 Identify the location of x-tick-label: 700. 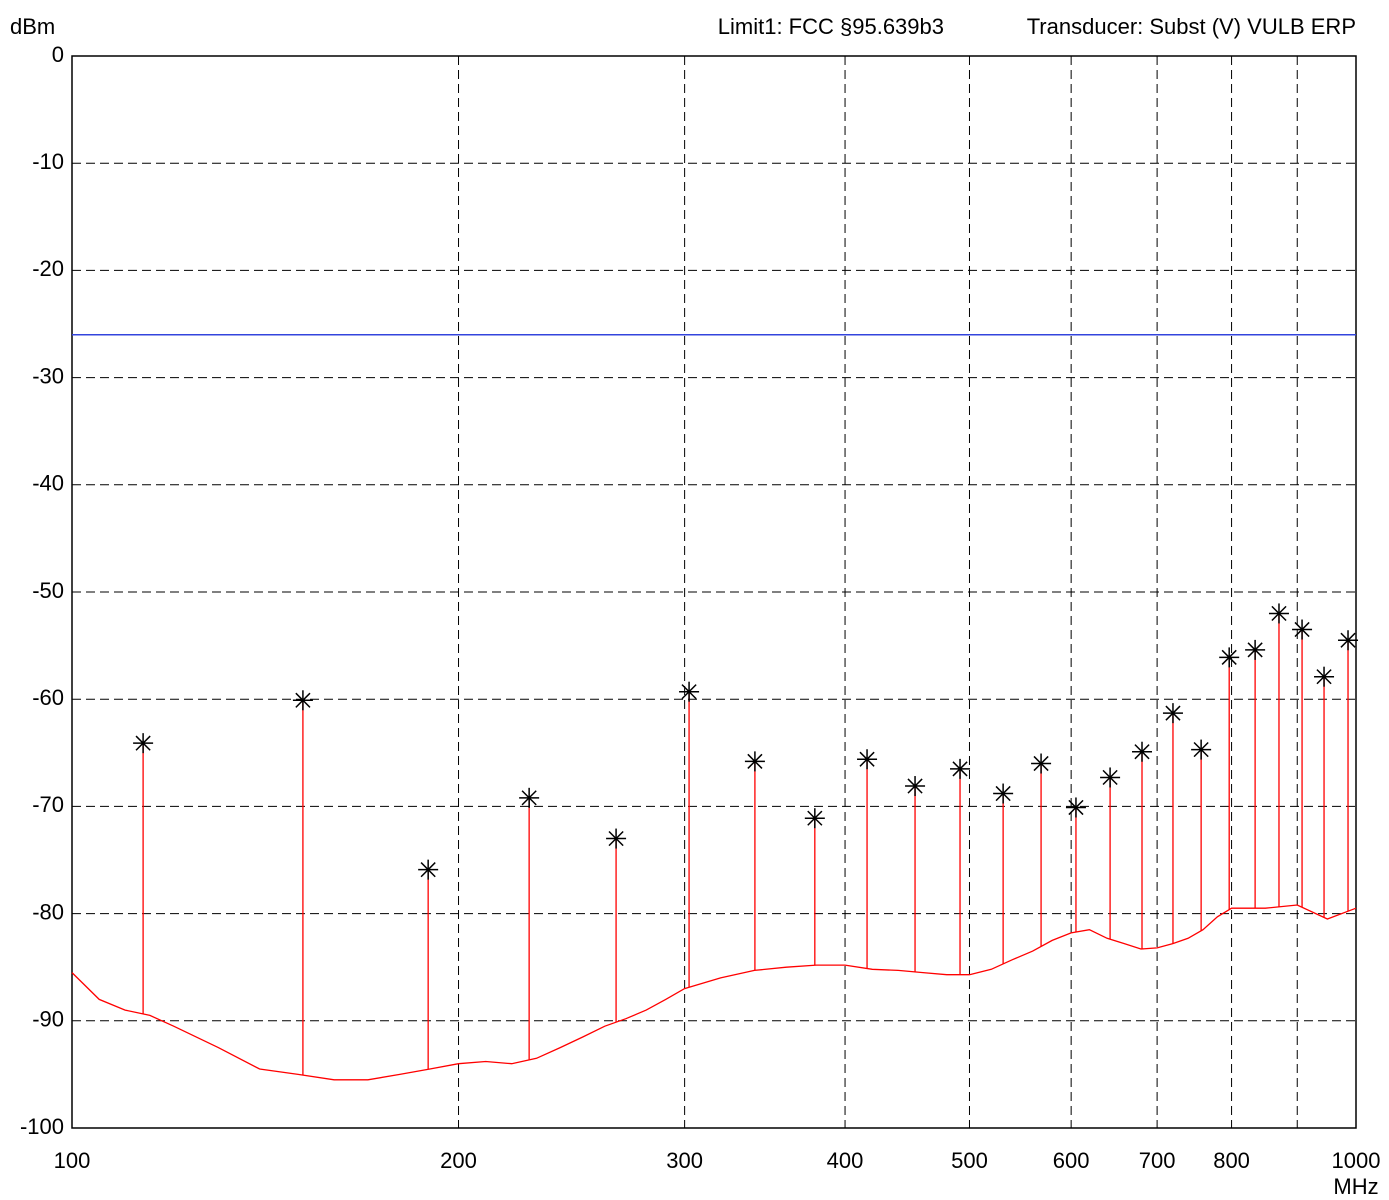
(1157, 1160).